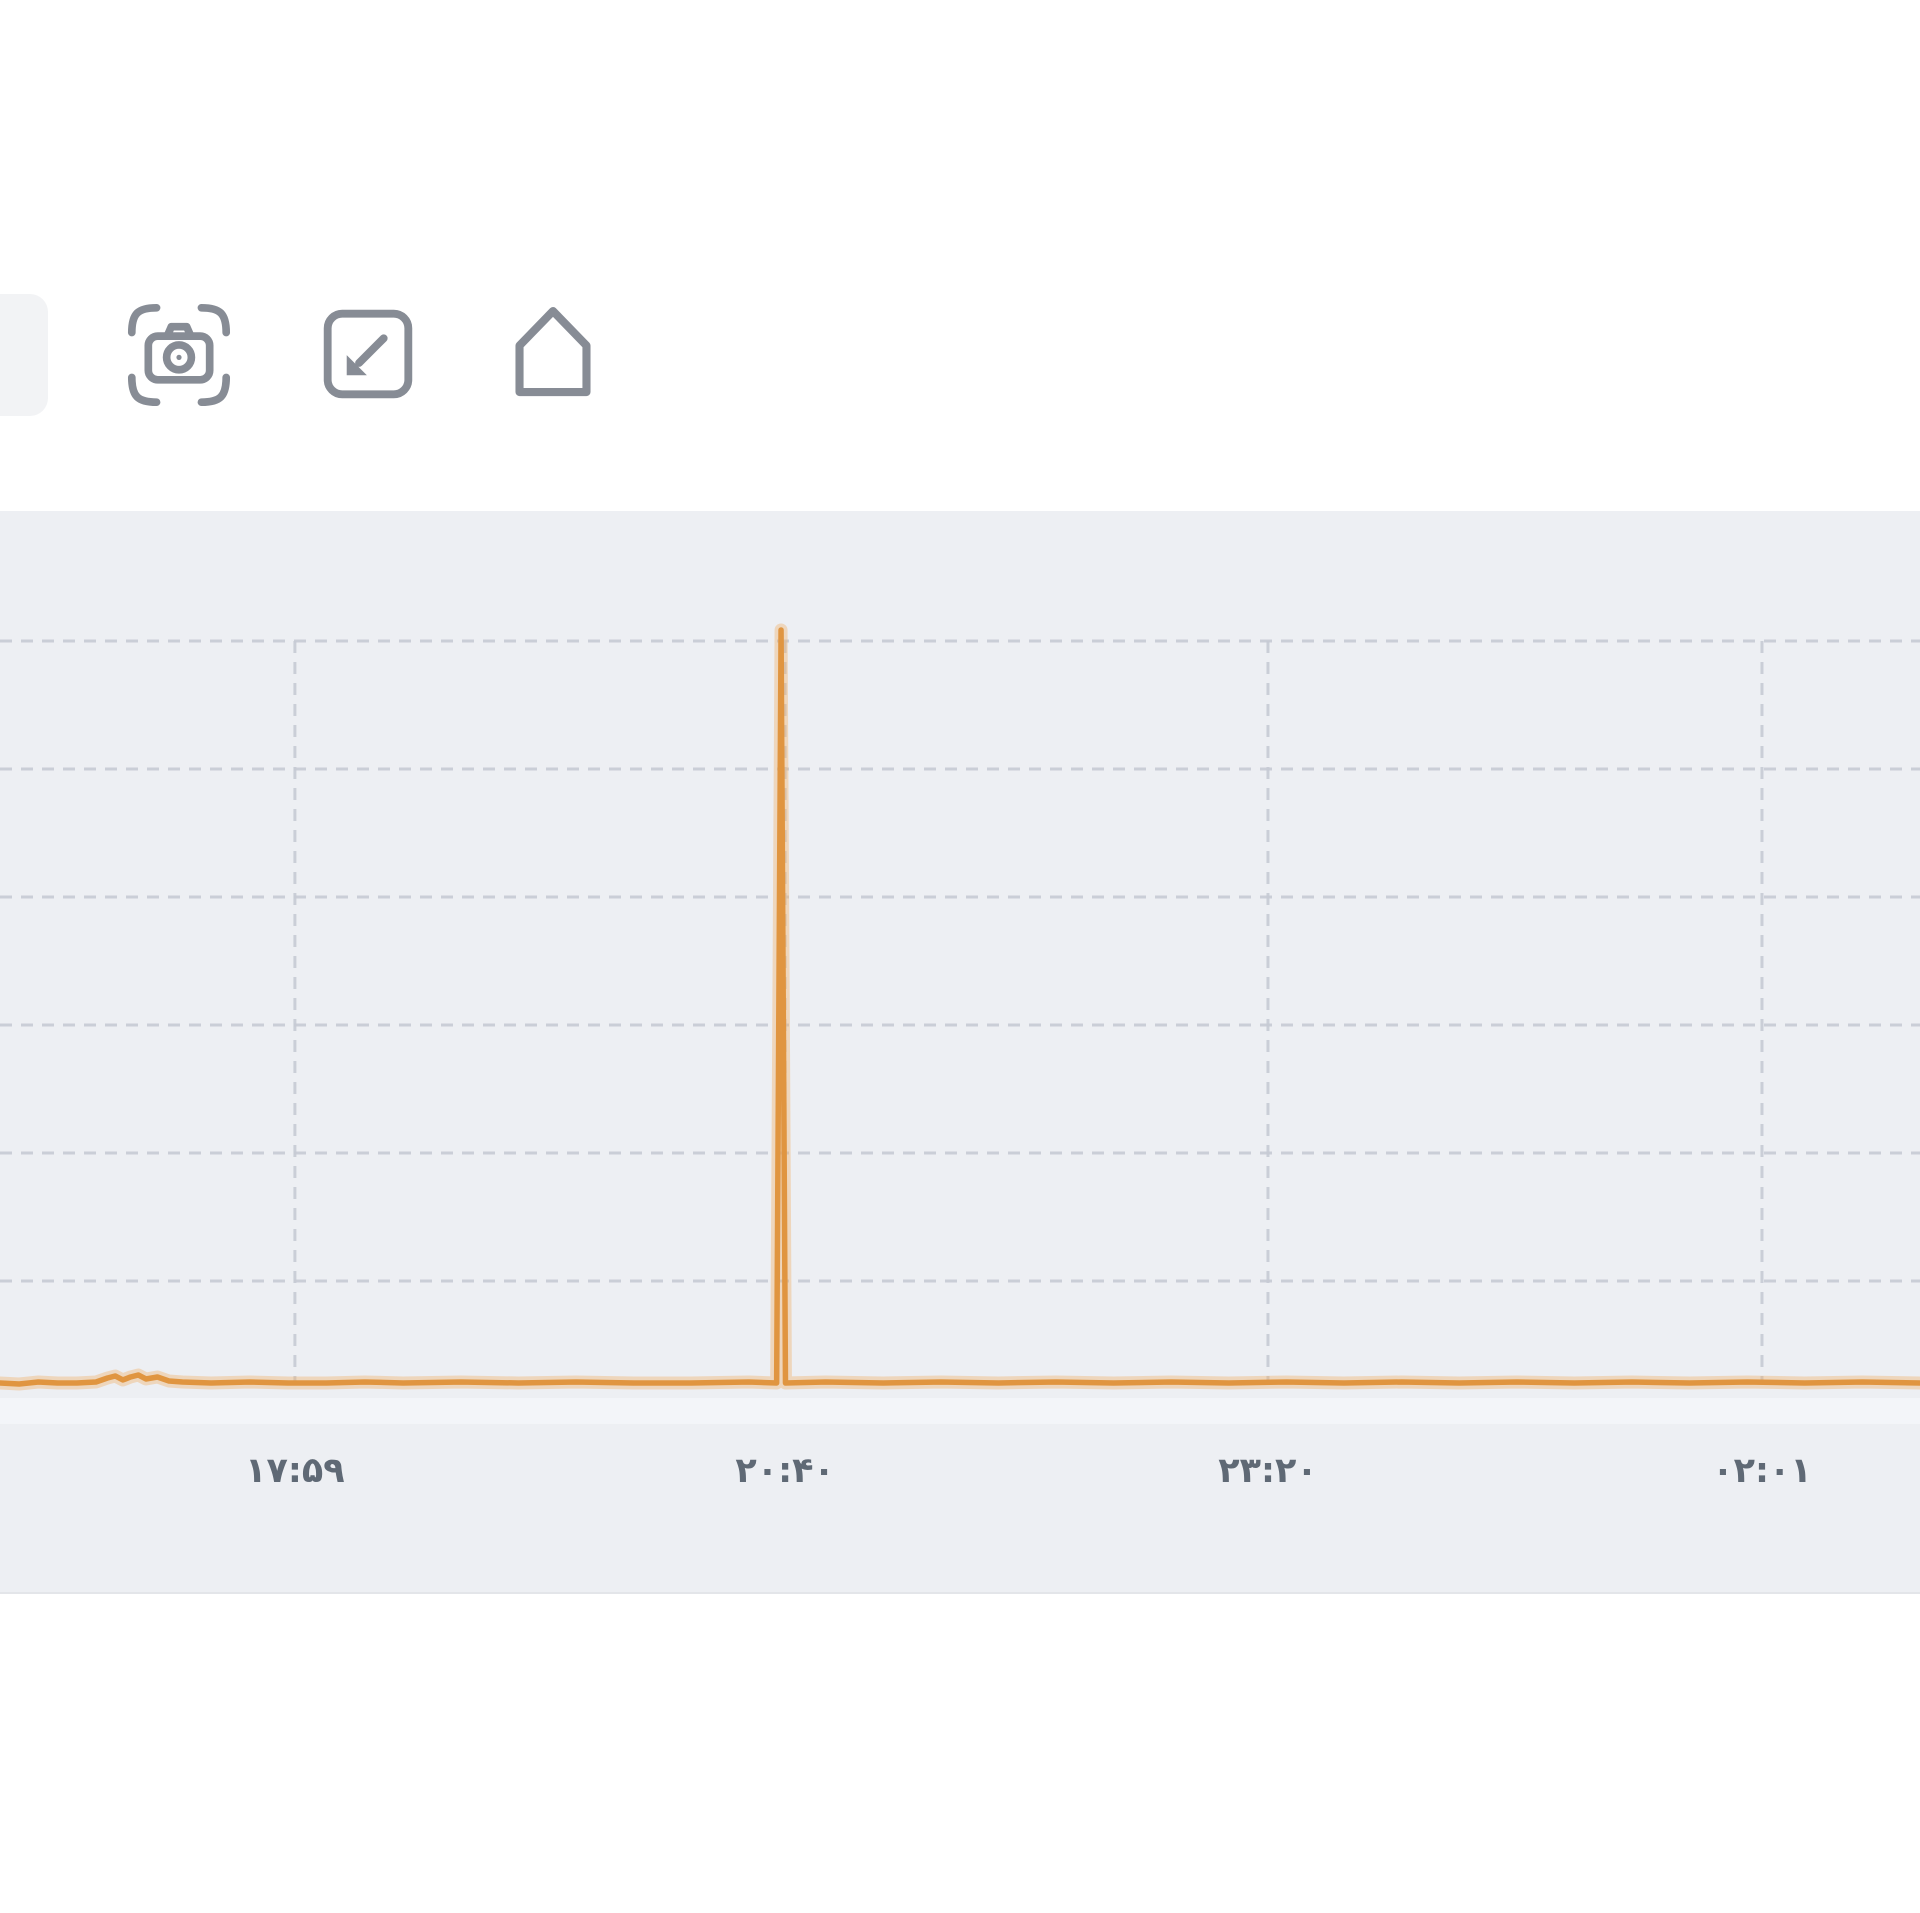  I want to click on camera-capture-icon, so click(179, 355).